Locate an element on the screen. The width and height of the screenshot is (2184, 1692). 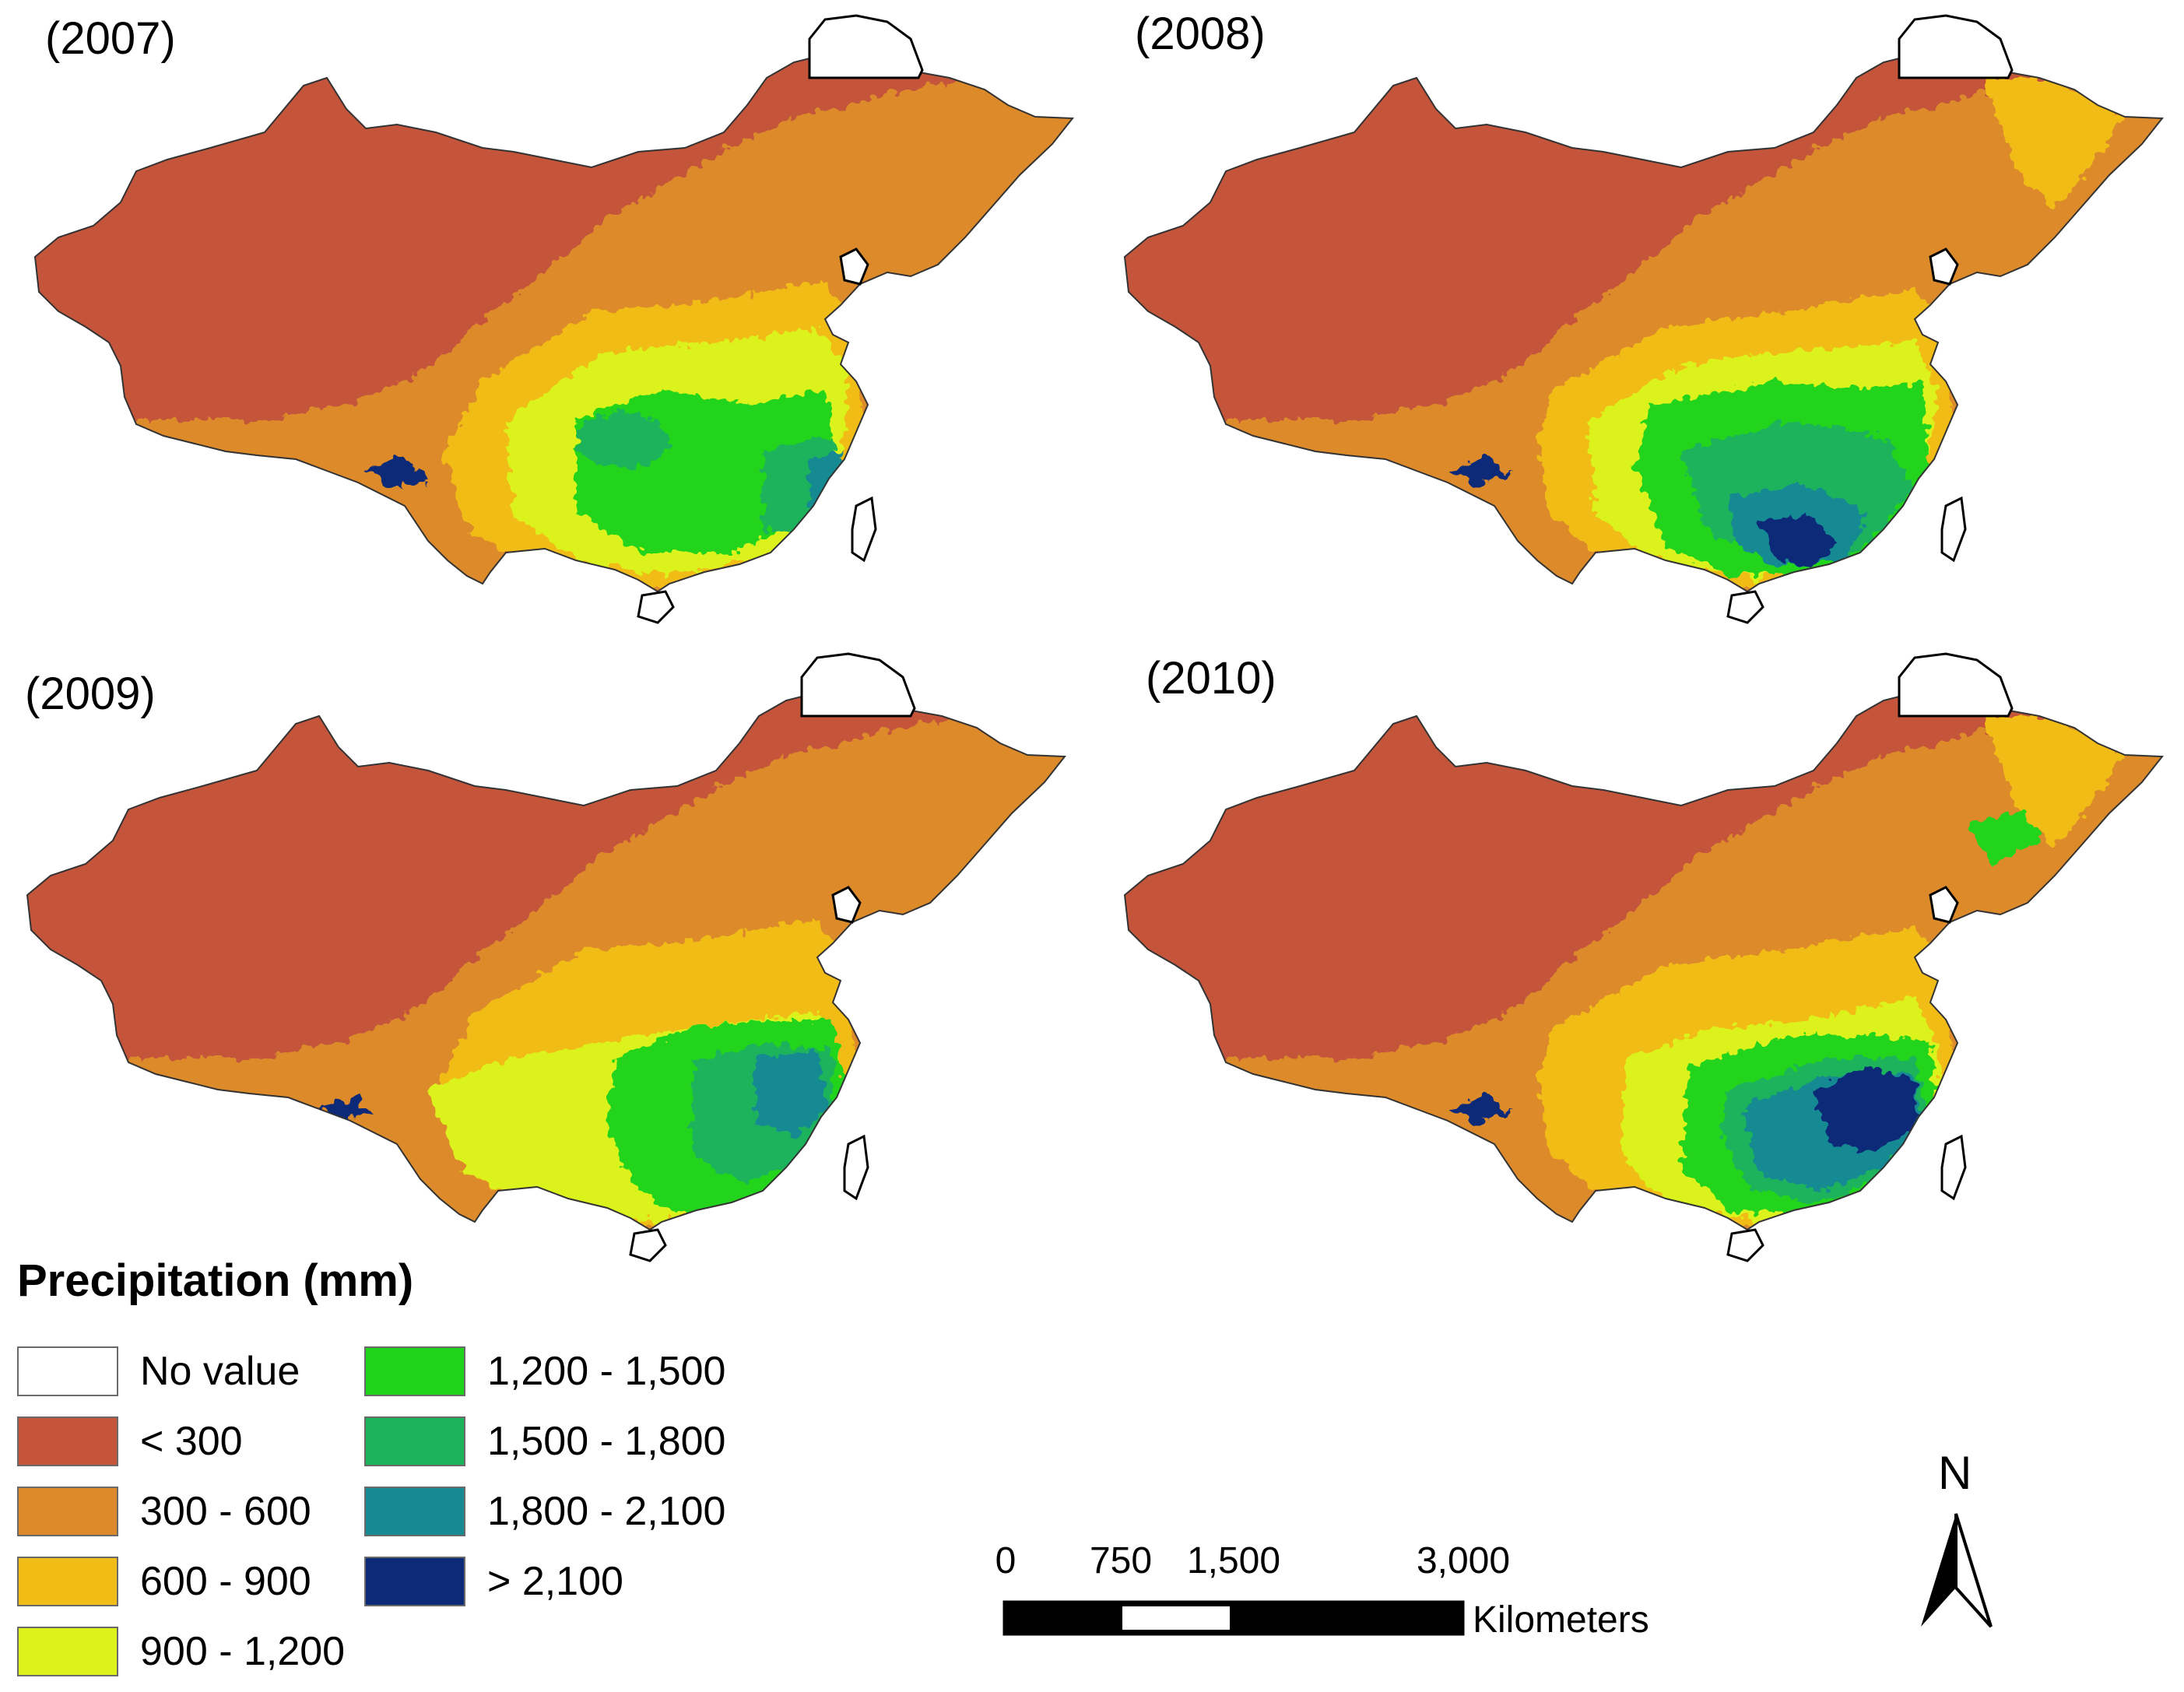
scale-tick-3000: 3,000 is located at coordinates (1463, 1560).